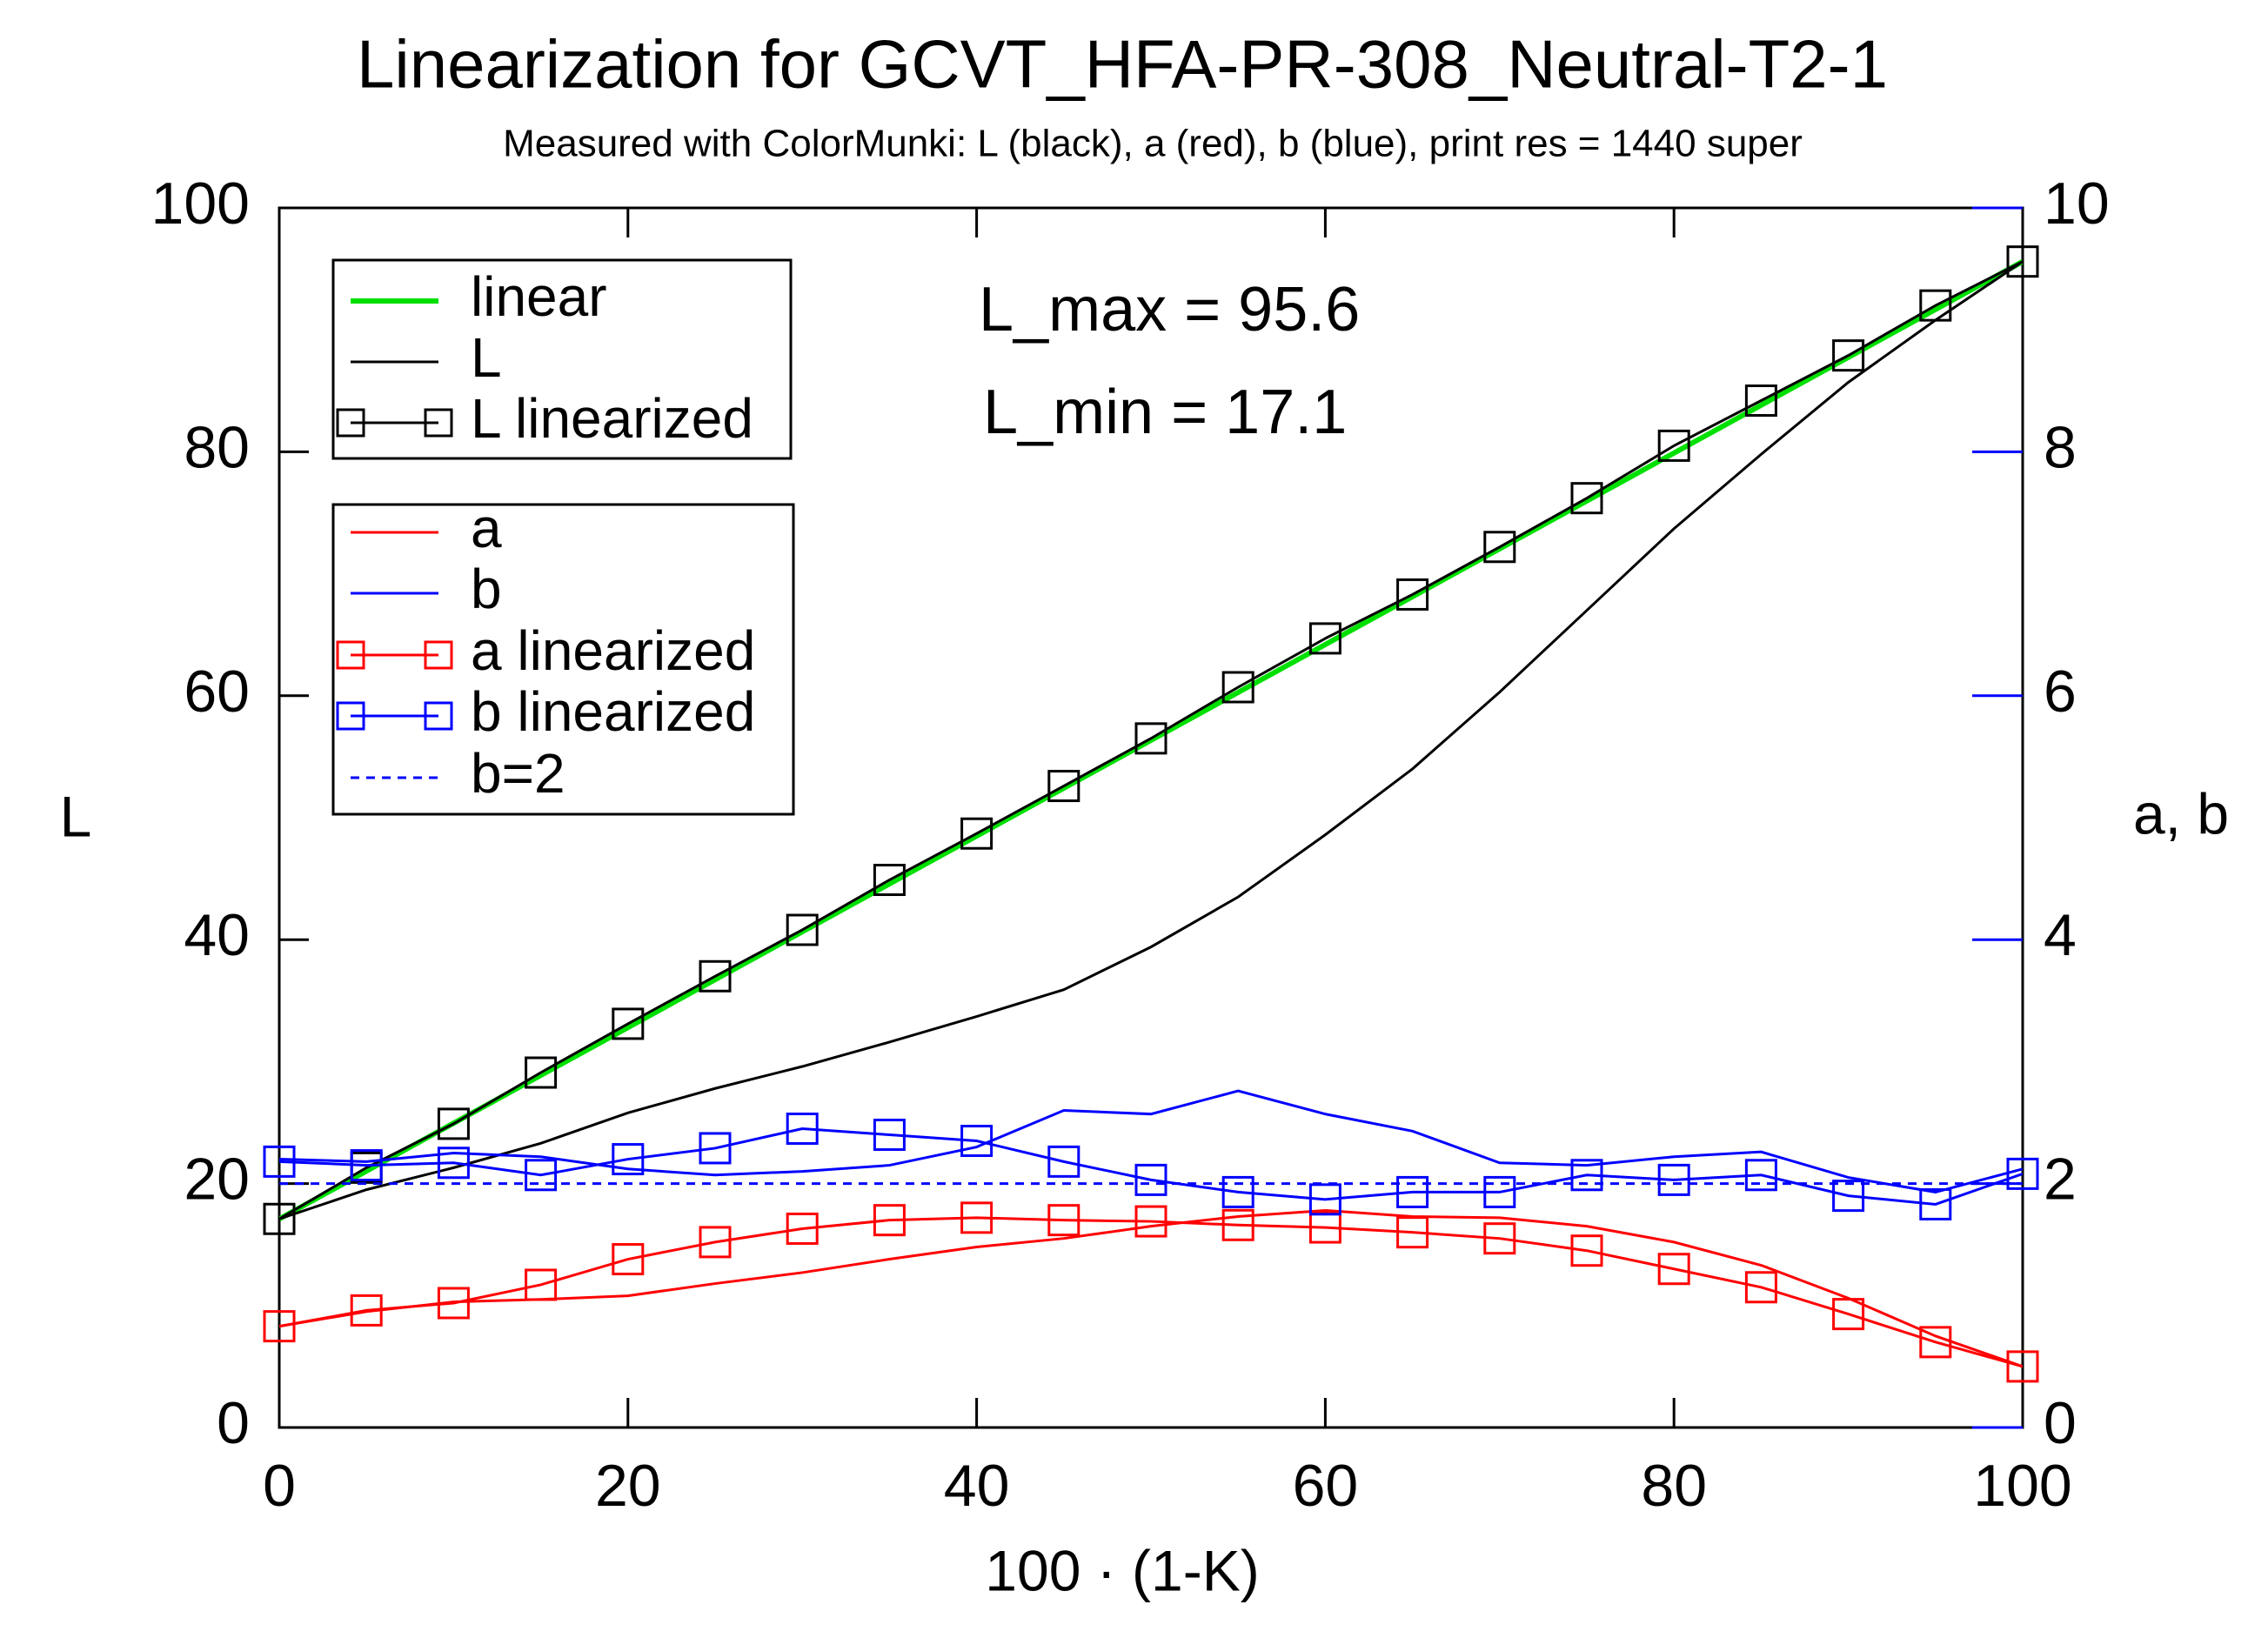 The image size is (2268, 1638). What do you see at coordinates (1165, 412) in the screenshot?
I see `annotation: L_min = 17.1` at bounding box center [1165, 412].